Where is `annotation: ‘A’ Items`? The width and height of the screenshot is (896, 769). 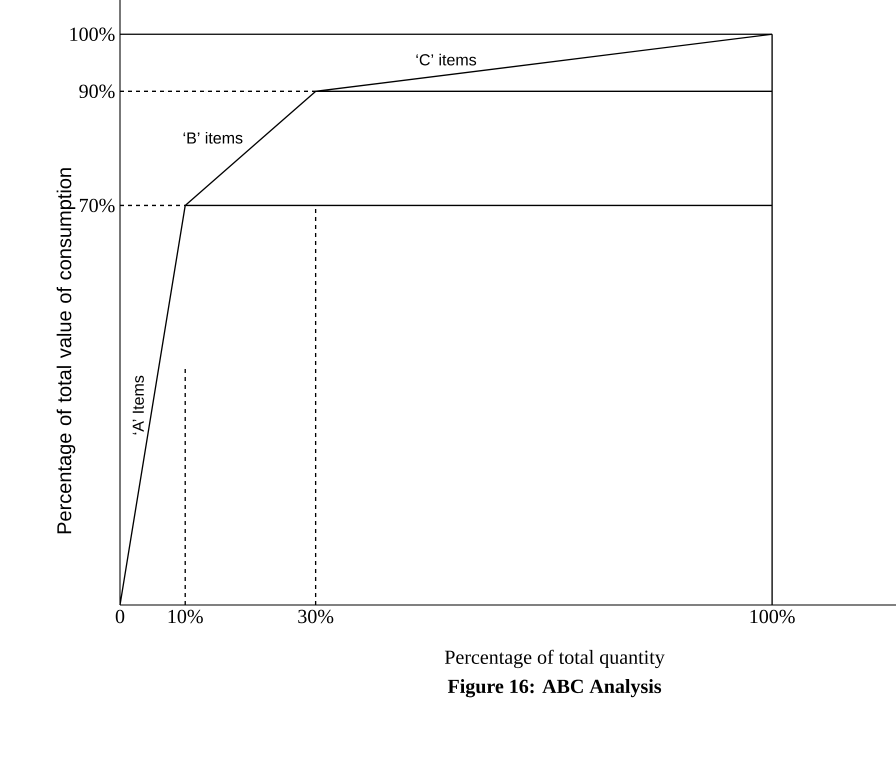 annotation: ‘A’ Items is located at coordinates (138, 405).